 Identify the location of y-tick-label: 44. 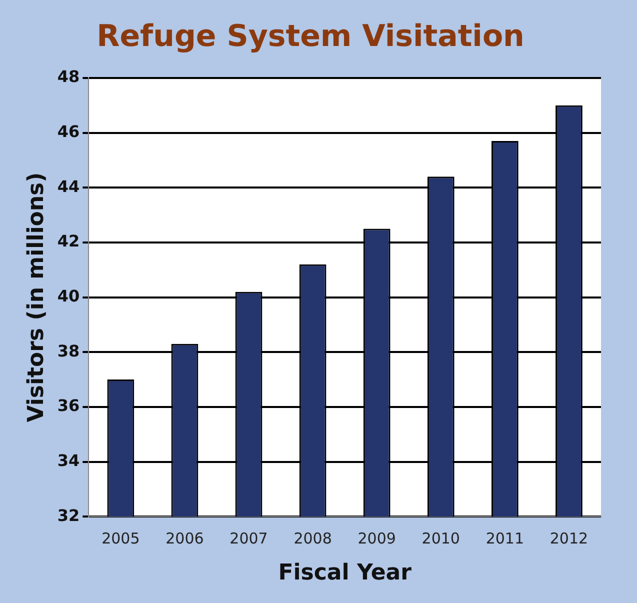
(68, 186).